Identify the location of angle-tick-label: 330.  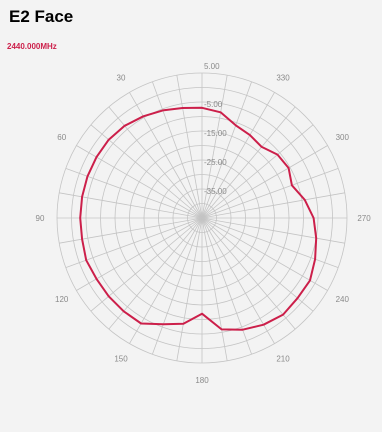
(283, 78).